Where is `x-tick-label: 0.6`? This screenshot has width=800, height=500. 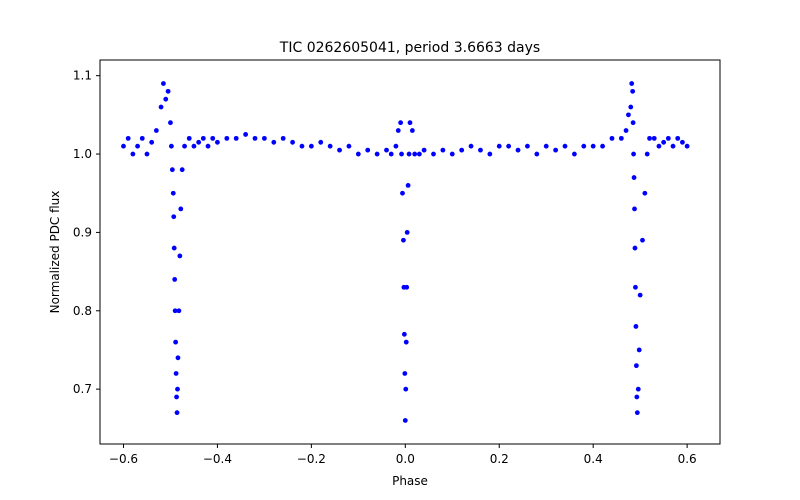 x-tick-label: 0.6 is located at coordinates (687, 459).